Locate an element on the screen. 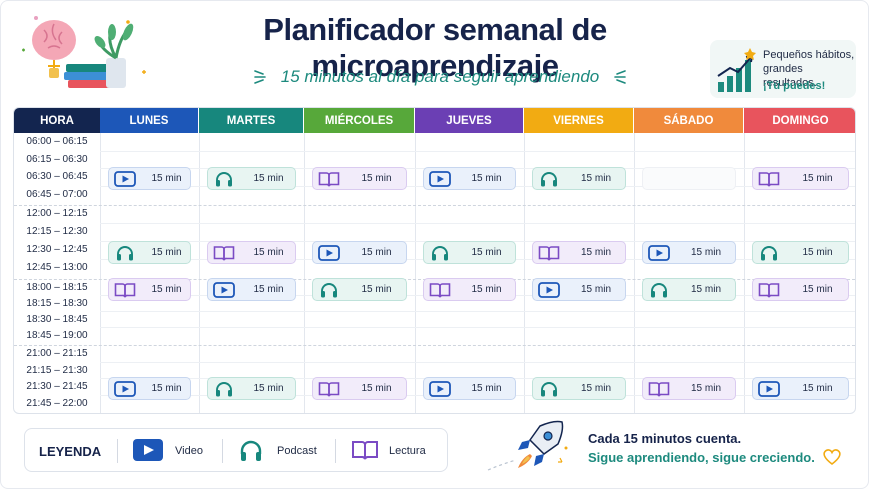  activity-lectura-jueves: 15 min is located at coordinates (469, 289).